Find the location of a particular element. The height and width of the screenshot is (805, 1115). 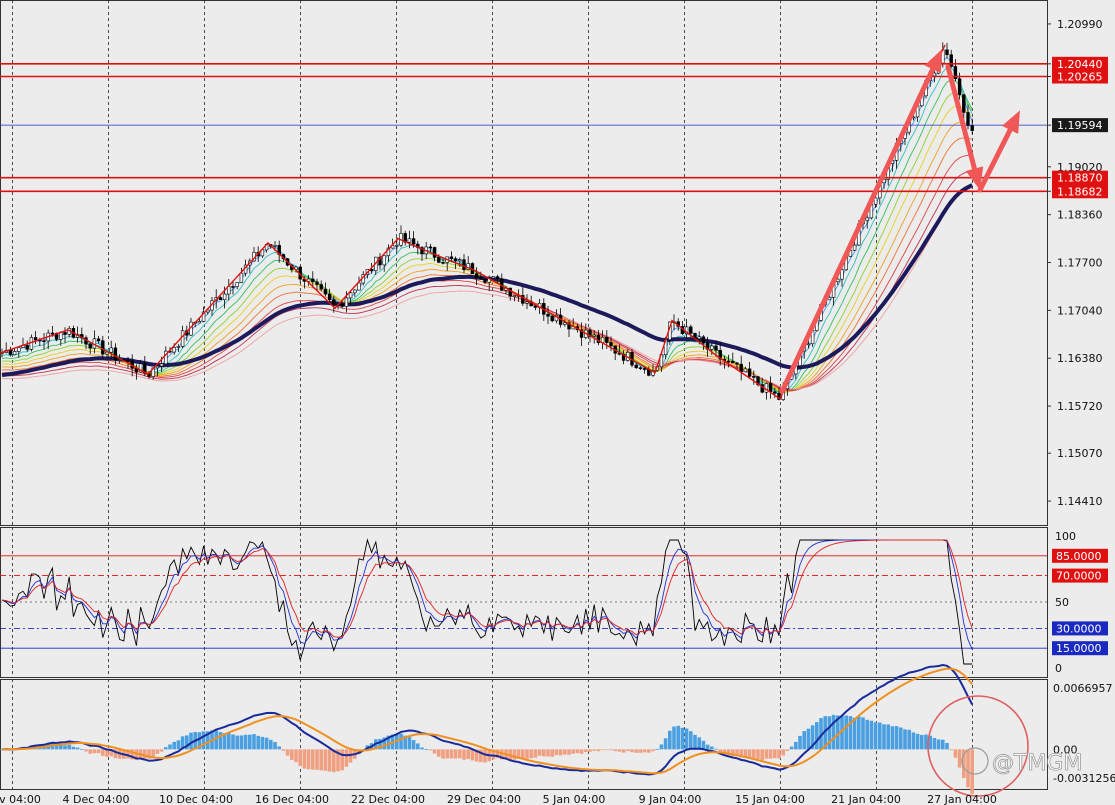

osc-level-tag is located at coordinates (1080, 648).